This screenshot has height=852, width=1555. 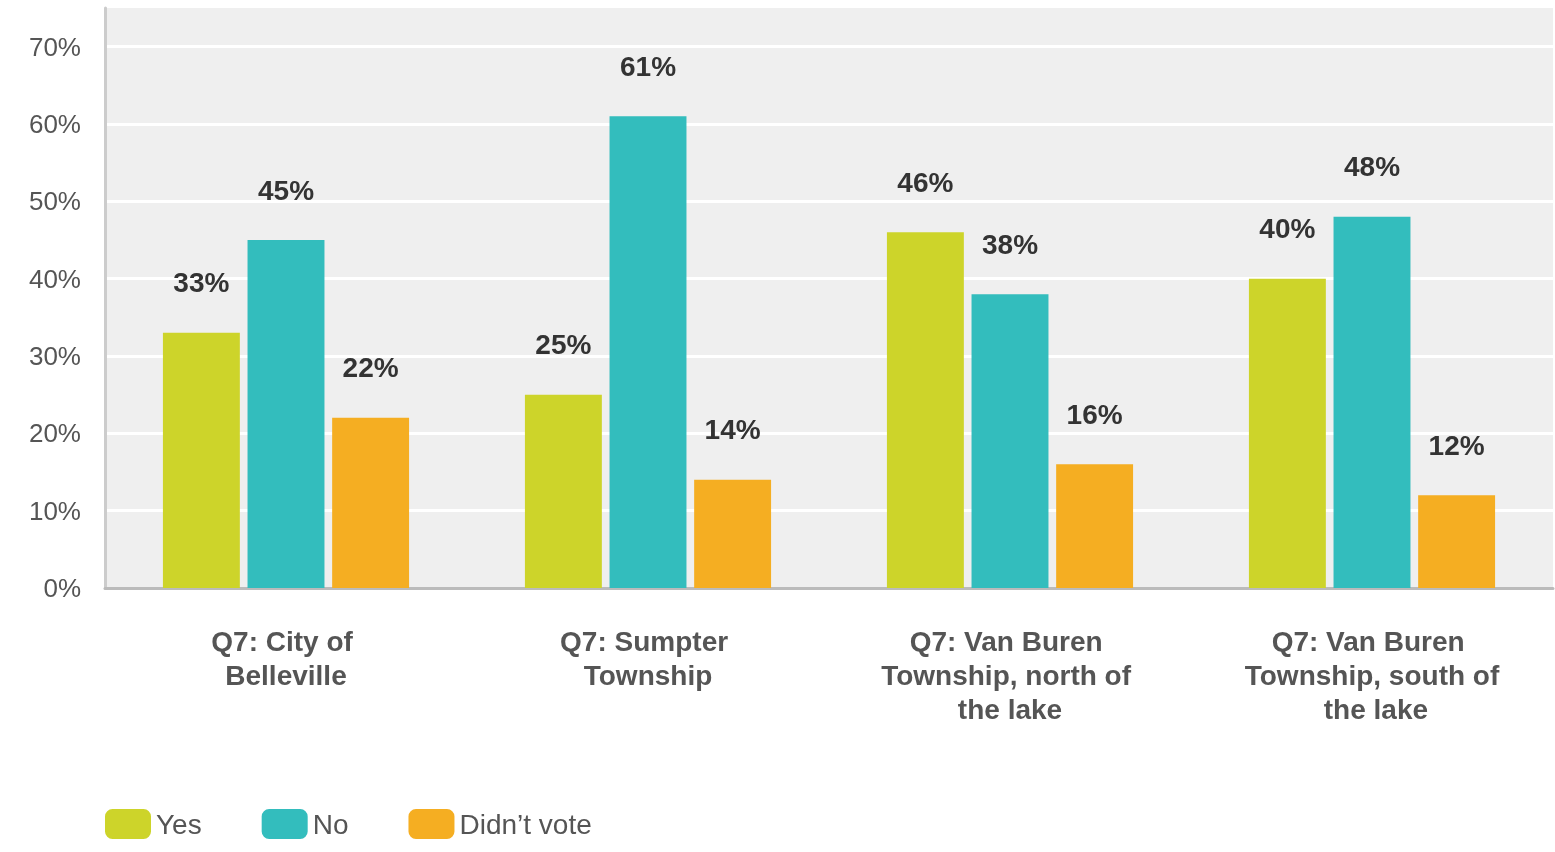 I want to click on x-tick-label: Q7: Sumpter Township, so click(x=648, y=658).